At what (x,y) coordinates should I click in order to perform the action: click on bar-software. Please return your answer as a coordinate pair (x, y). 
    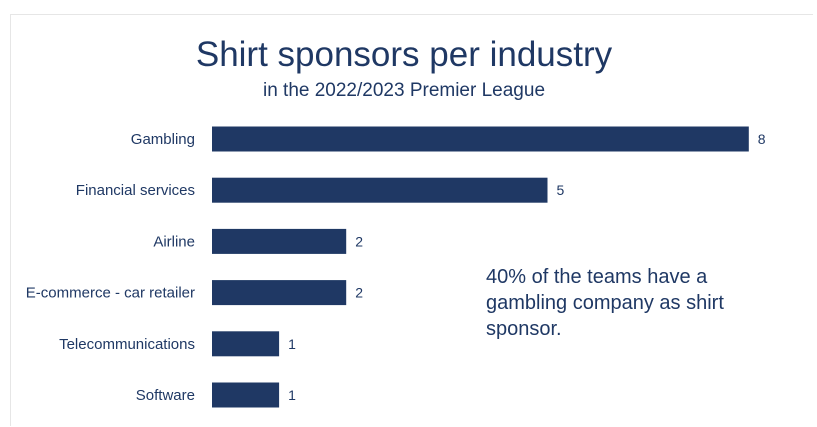
    Looking at the image, I should click on (246, 395).